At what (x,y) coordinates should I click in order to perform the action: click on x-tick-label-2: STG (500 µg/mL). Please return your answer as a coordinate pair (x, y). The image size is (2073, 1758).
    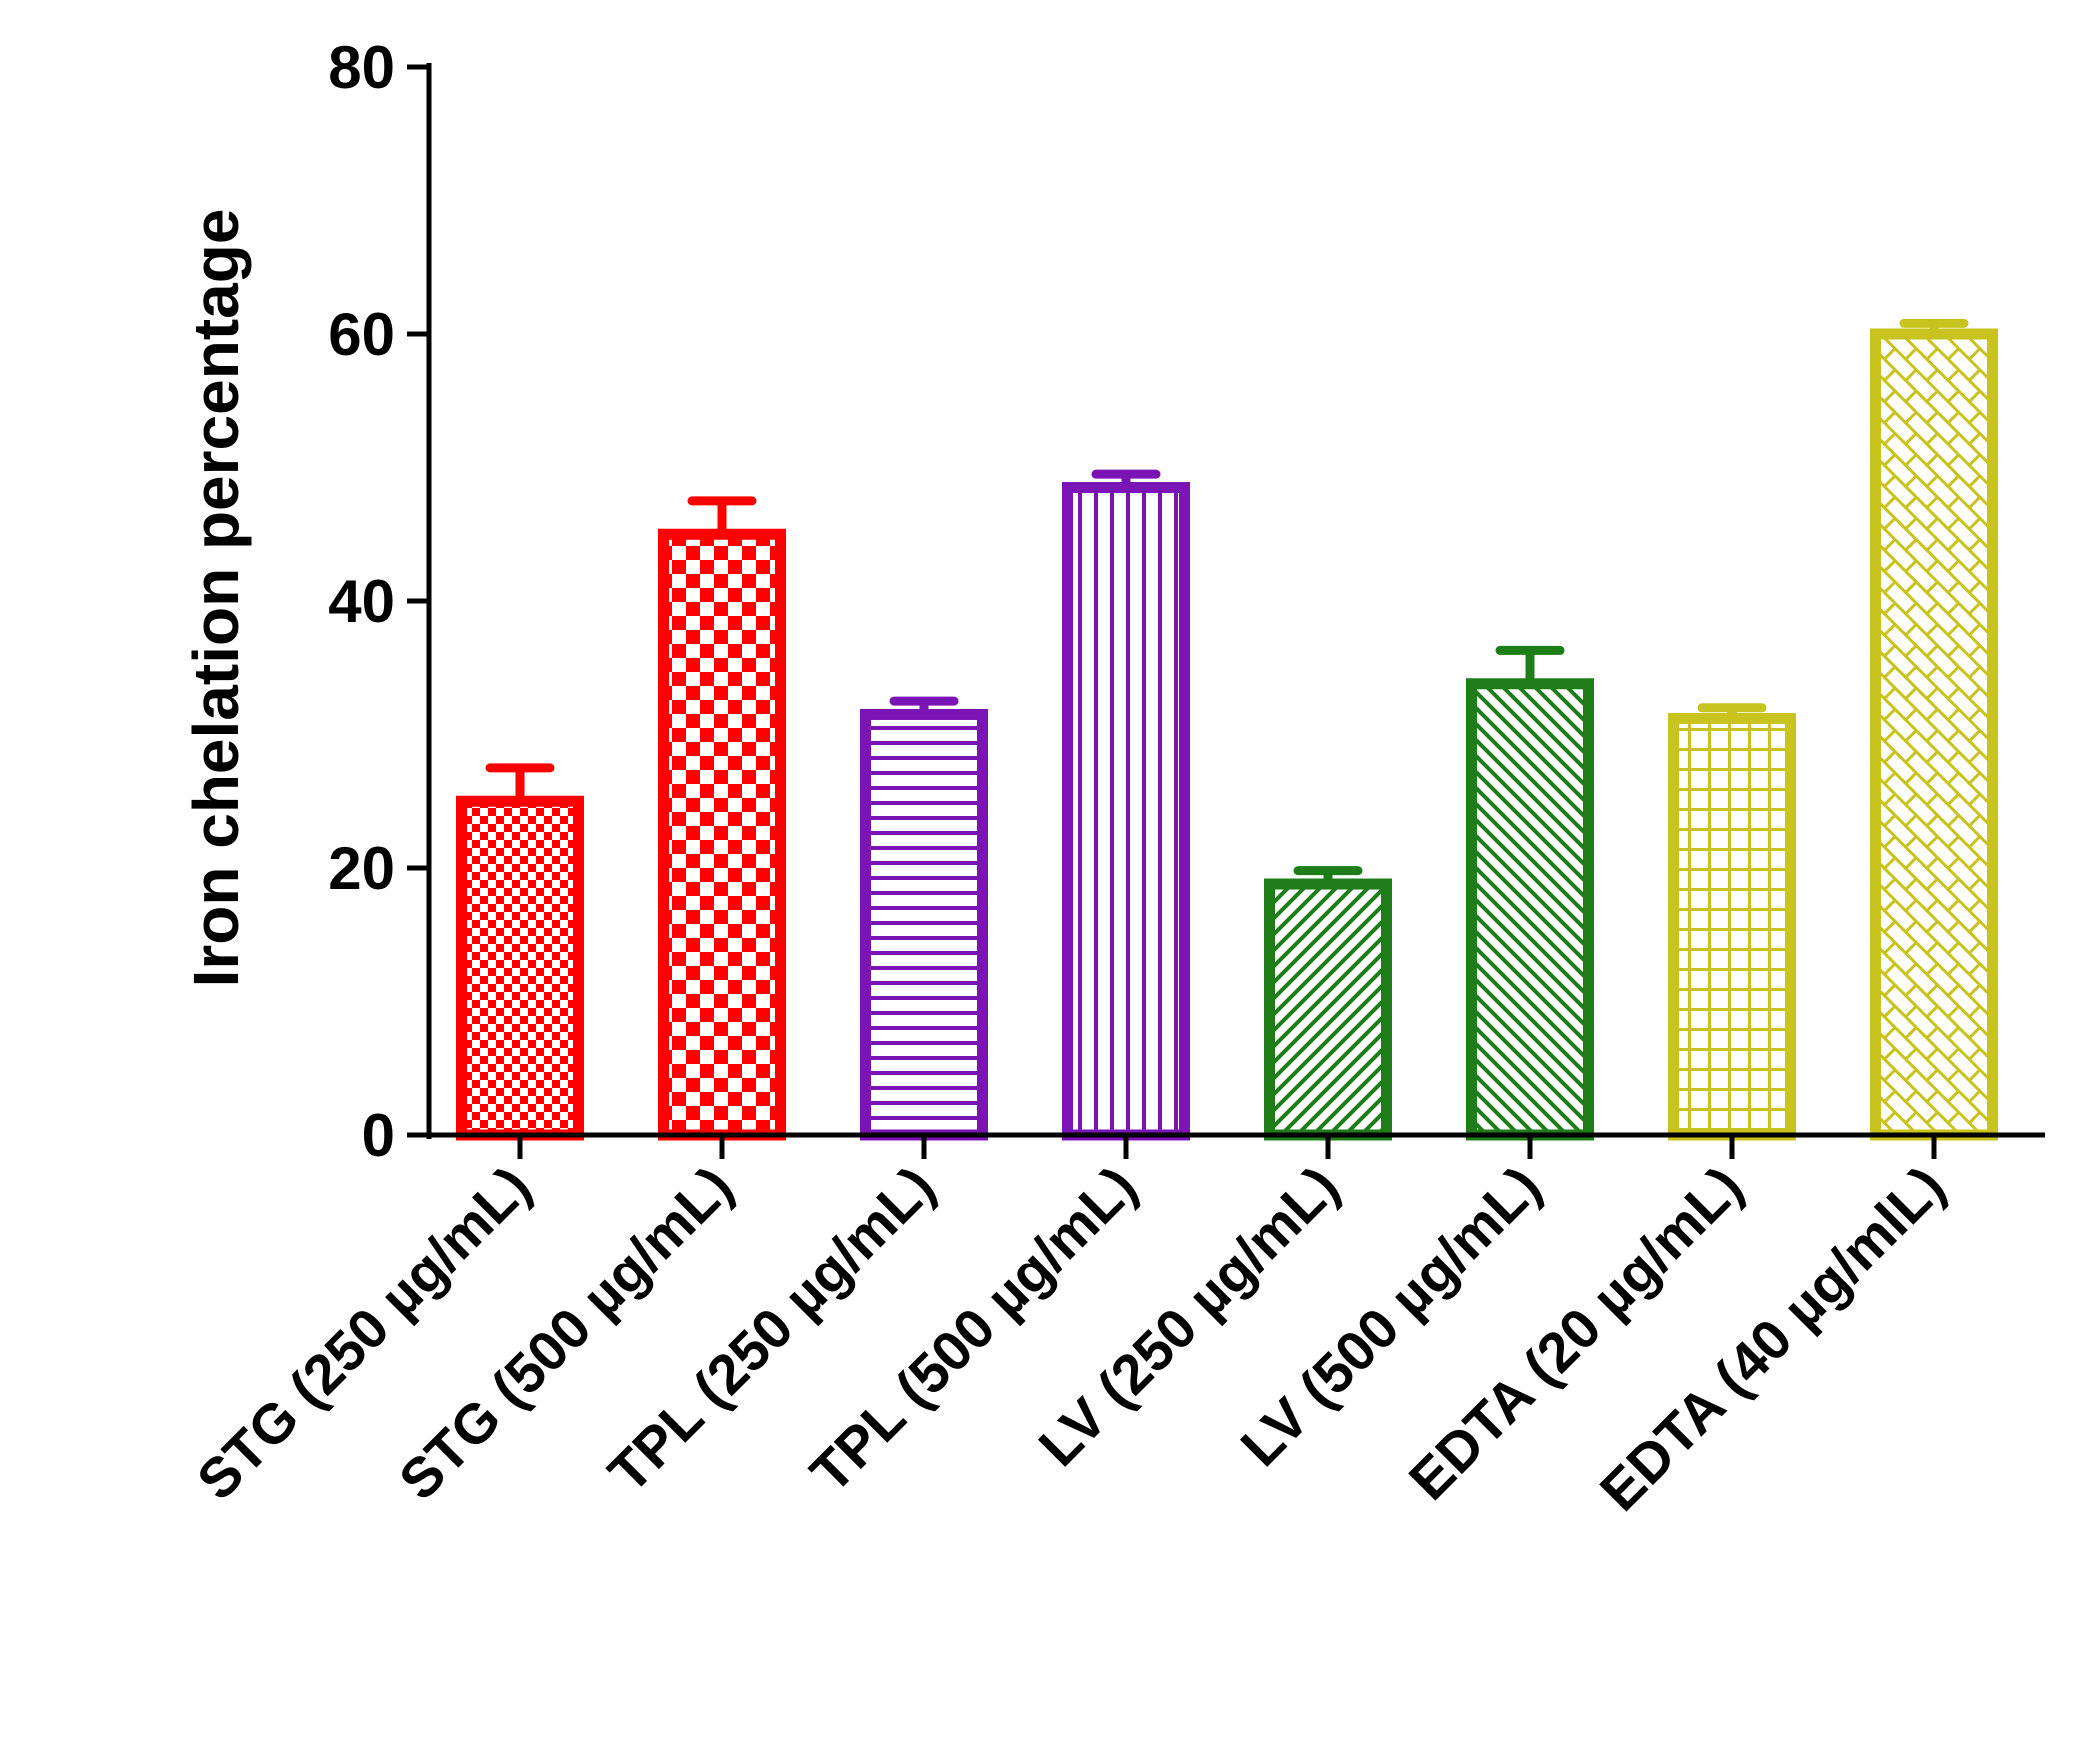
    Looking at the image, I should click on (566, 1333).